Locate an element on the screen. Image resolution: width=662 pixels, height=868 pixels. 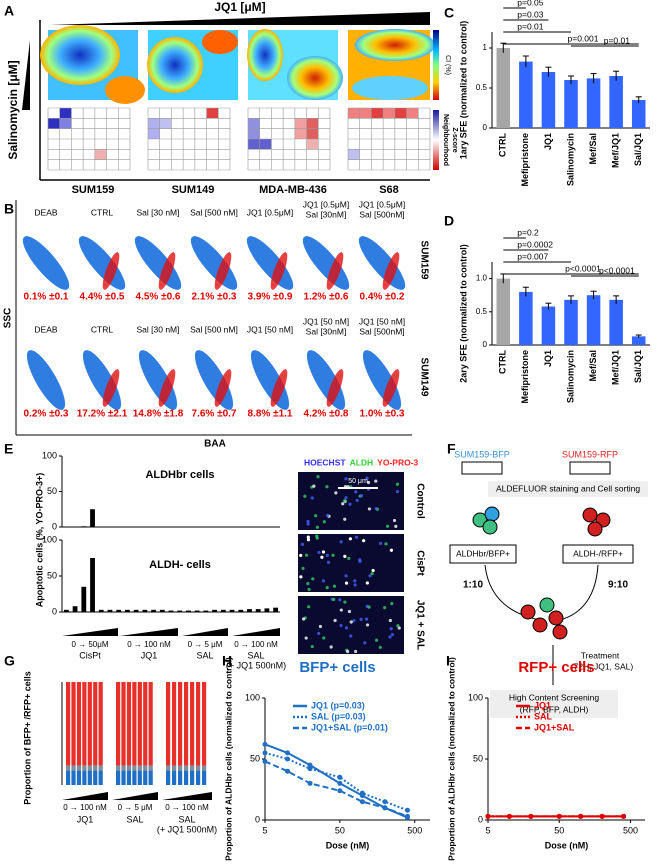
x-tick-label: 5 is located at coordinates (487, 830).